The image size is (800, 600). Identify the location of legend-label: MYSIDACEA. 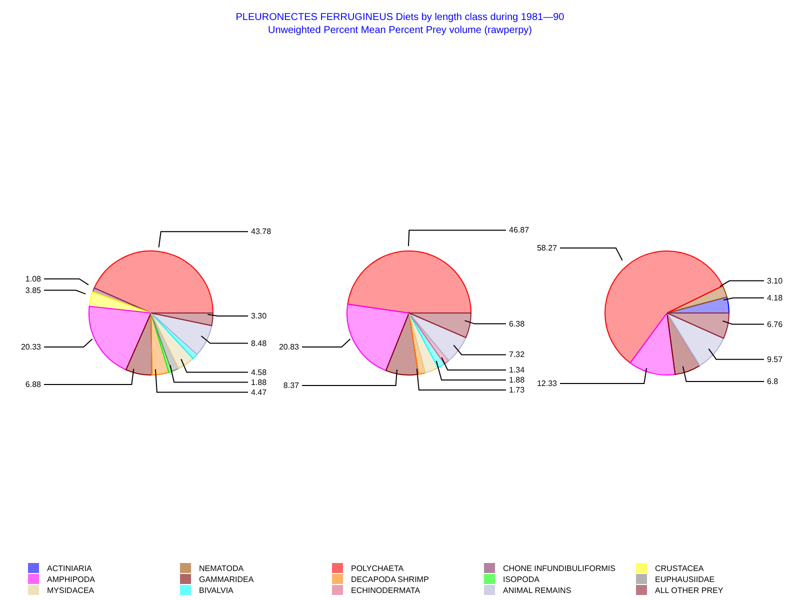
(70, 590).